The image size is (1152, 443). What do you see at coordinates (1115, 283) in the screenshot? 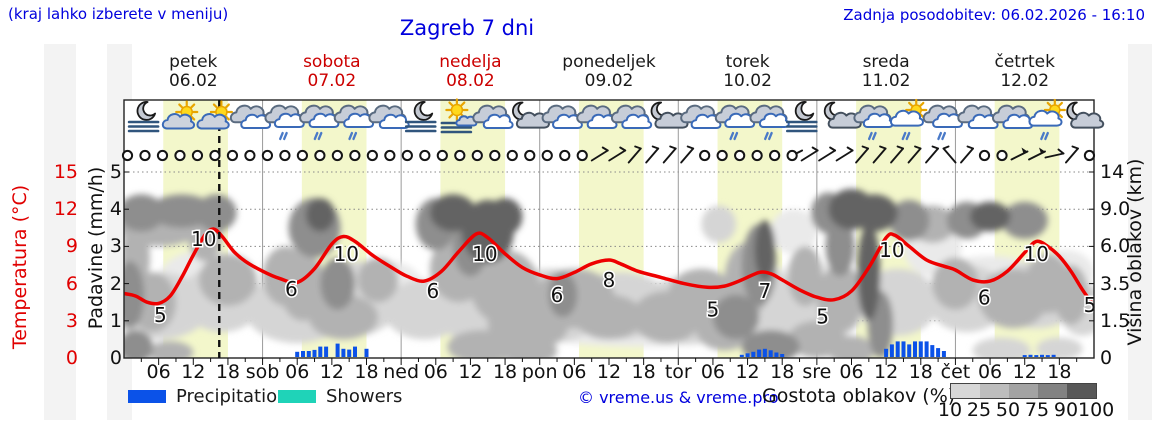
I see `cloud-height-tick-label: 3.5` at bounding box center [1115, 283].